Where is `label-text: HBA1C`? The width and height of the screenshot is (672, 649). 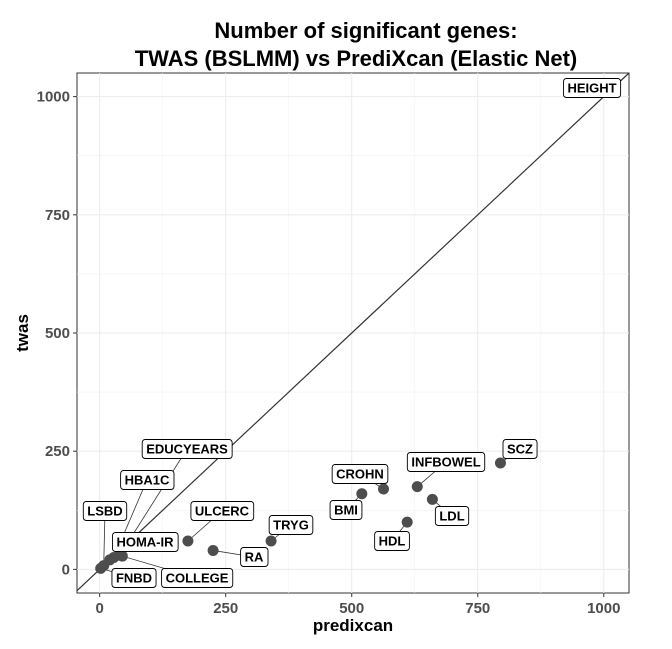 label-text: HBA1C is located at coordinates (147, 480).